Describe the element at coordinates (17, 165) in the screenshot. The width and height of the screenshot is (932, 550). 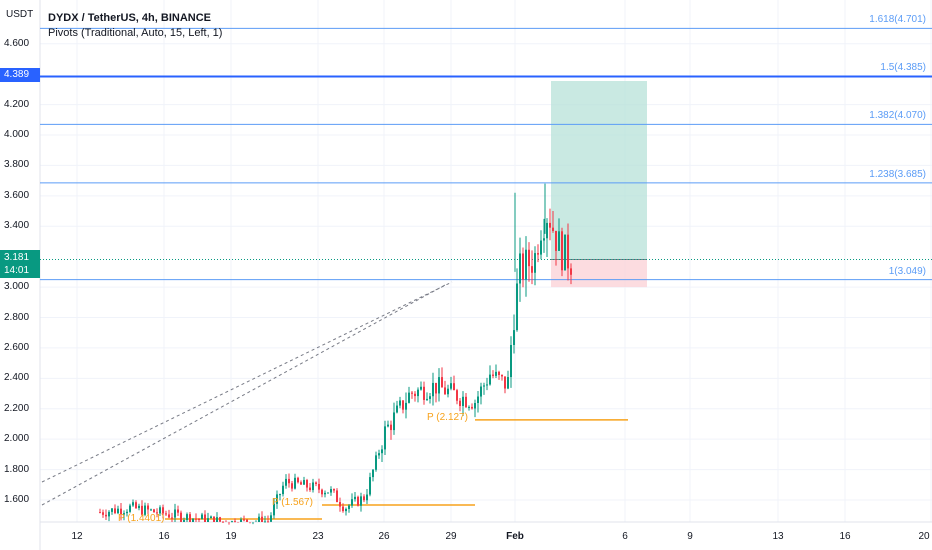
I see `y-tick-label: 3.800` at that location.